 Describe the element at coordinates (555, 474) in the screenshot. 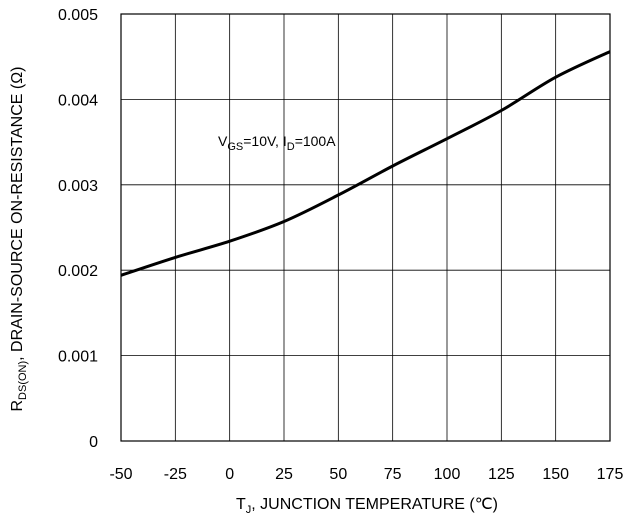

I see `x-tick-label: 150` at that location.